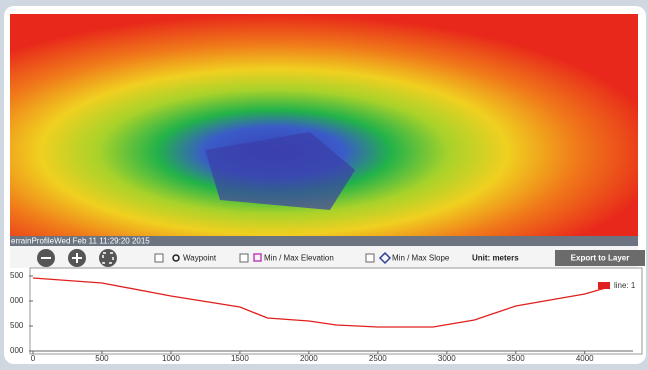 The width and height of the screenshot is (648, 370). I want to click on waypoint-icon, so click(176, 258).